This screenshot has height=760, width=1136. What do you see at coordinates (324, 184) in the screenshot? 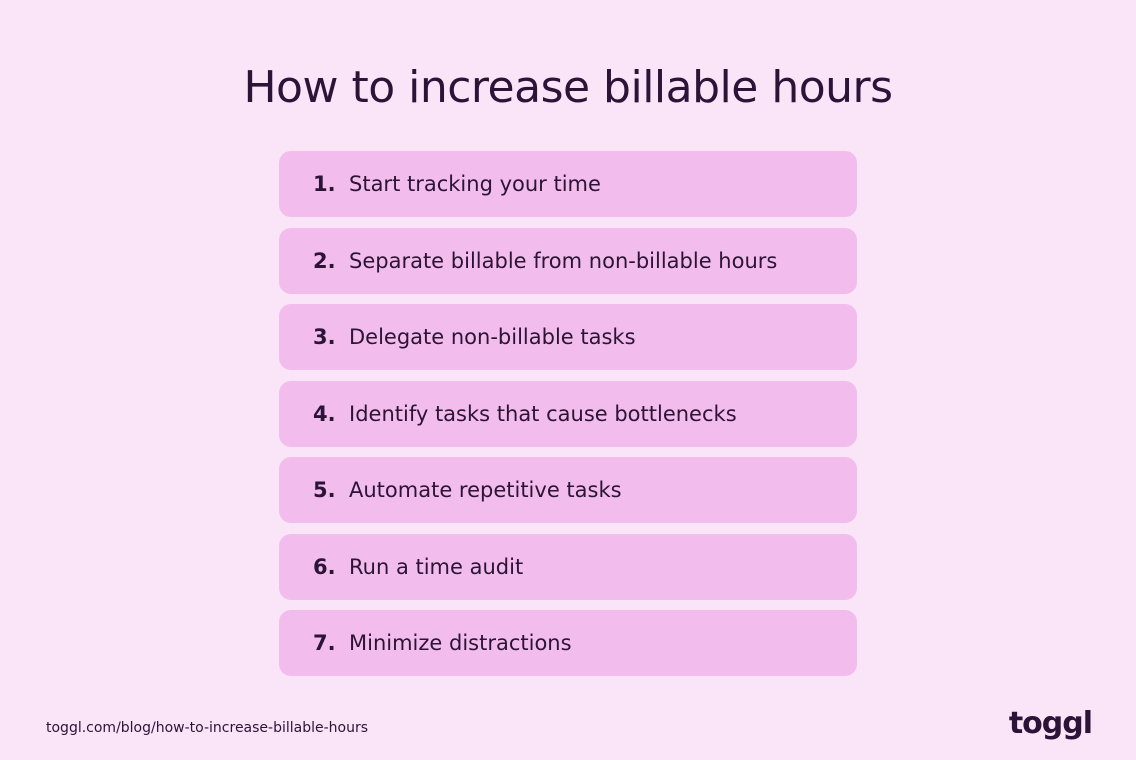
I see `item-number: 1.` at bounding box center [324, 184].